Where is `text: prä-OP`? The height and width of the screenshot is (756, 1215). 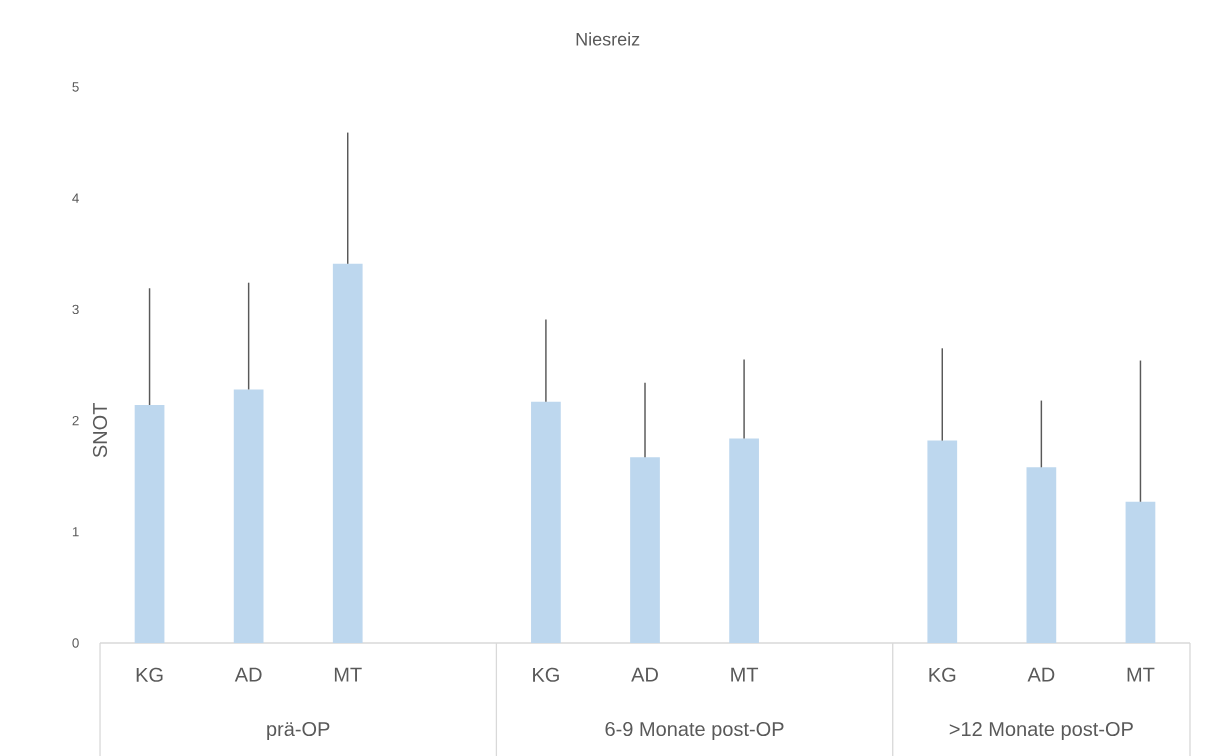
text: prä-OP is located at coordinates (298, 731).